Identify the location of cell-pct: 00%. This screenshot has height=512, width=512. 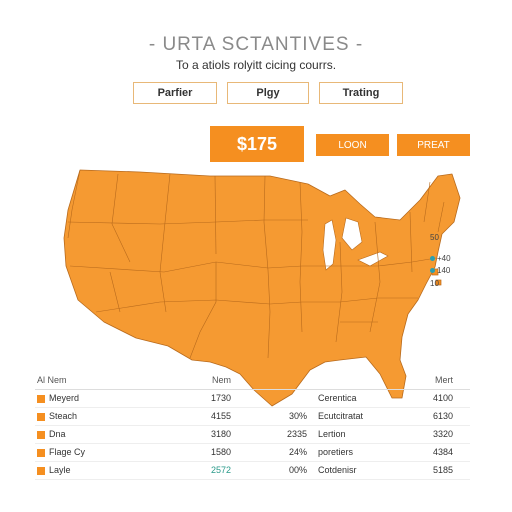
(297, 470).